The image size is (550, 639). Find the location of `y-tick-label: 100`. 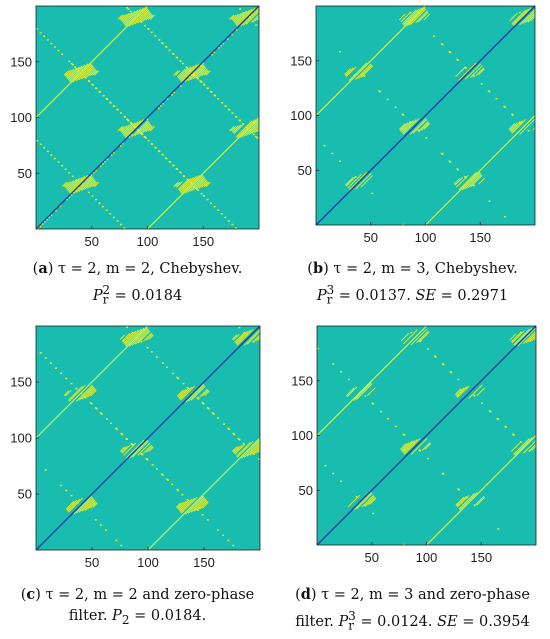

y-tick-label: 100 is located at coordinates (21, 438).